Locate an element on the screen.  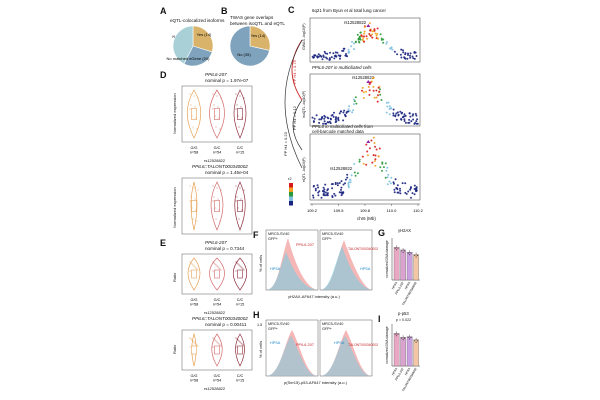
locus-frame-gwas is located at coordinates (365, 40).